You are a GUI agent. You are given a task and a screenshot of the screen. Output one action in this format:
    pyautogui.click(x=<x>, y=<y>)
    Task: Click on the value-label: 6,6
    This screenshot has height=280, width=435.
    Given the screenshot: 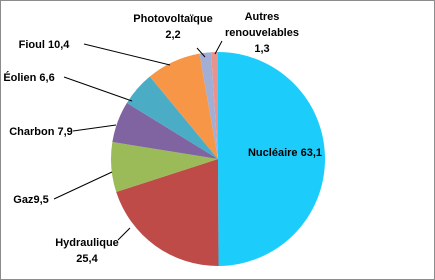 What is the action you would take?
    pyautogui.click(x=47, y=78)
    